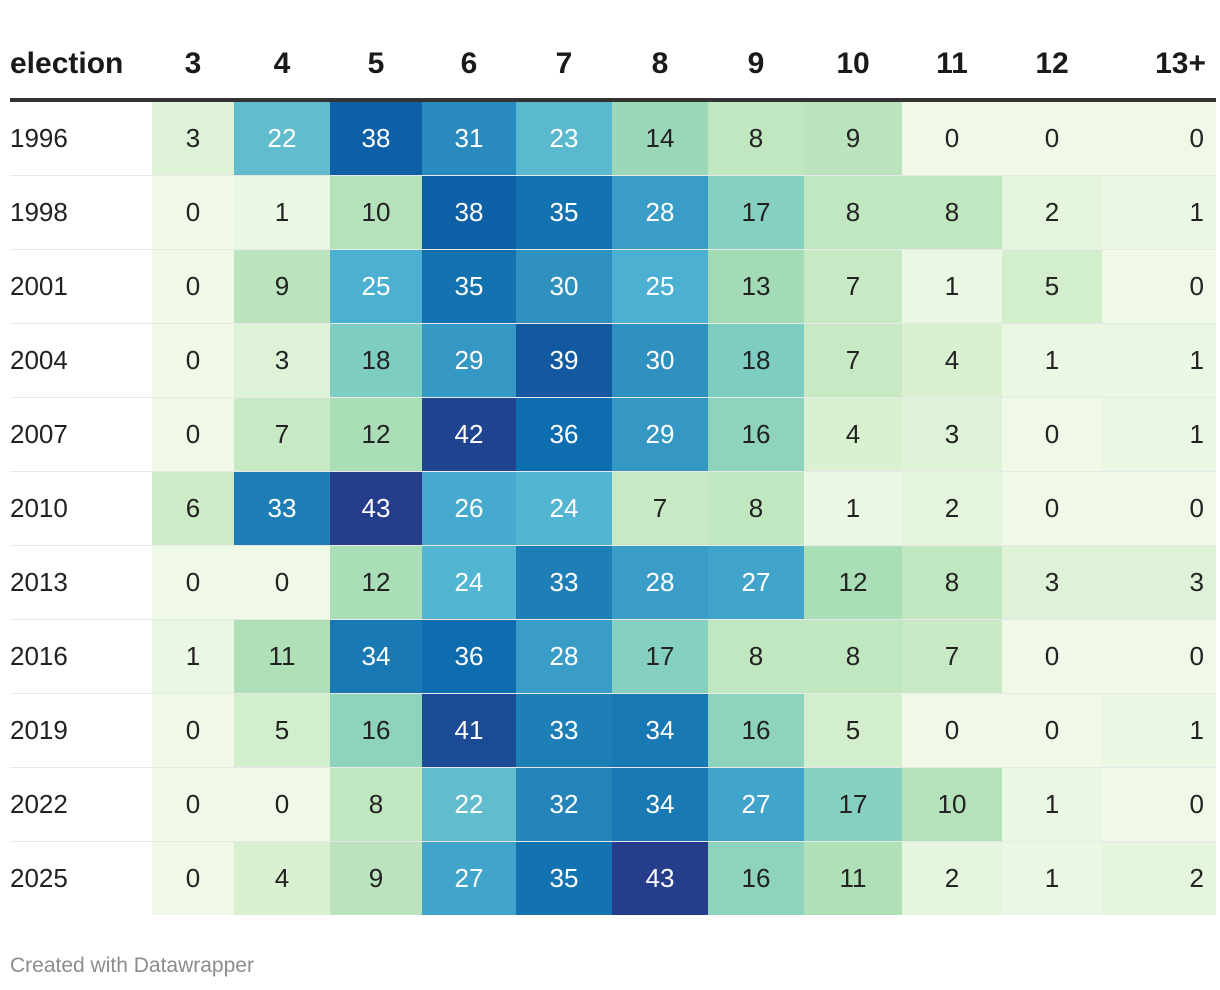 This screenshot has width=1220, height=990. Describe the element at coordinates (81, 66) in the screenshot. I see `header-election: election` at that location.